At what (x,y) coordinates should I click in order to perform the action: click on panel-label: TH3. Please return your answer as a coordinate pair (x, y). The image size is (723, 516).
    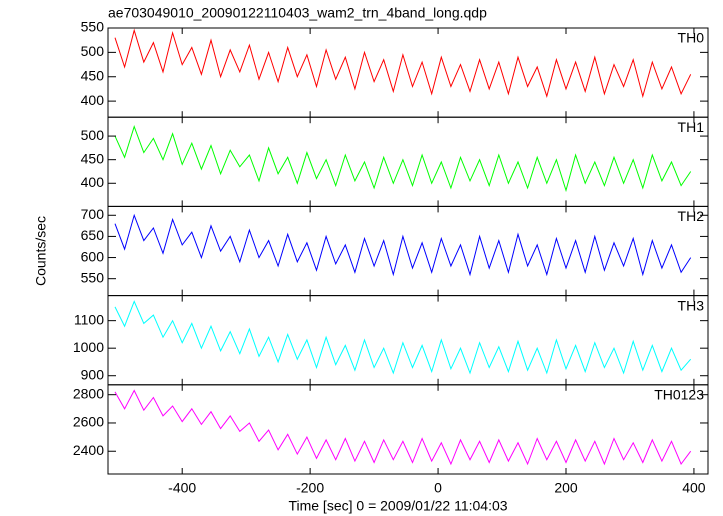
    Looking at the image, I should click on (691, 305).